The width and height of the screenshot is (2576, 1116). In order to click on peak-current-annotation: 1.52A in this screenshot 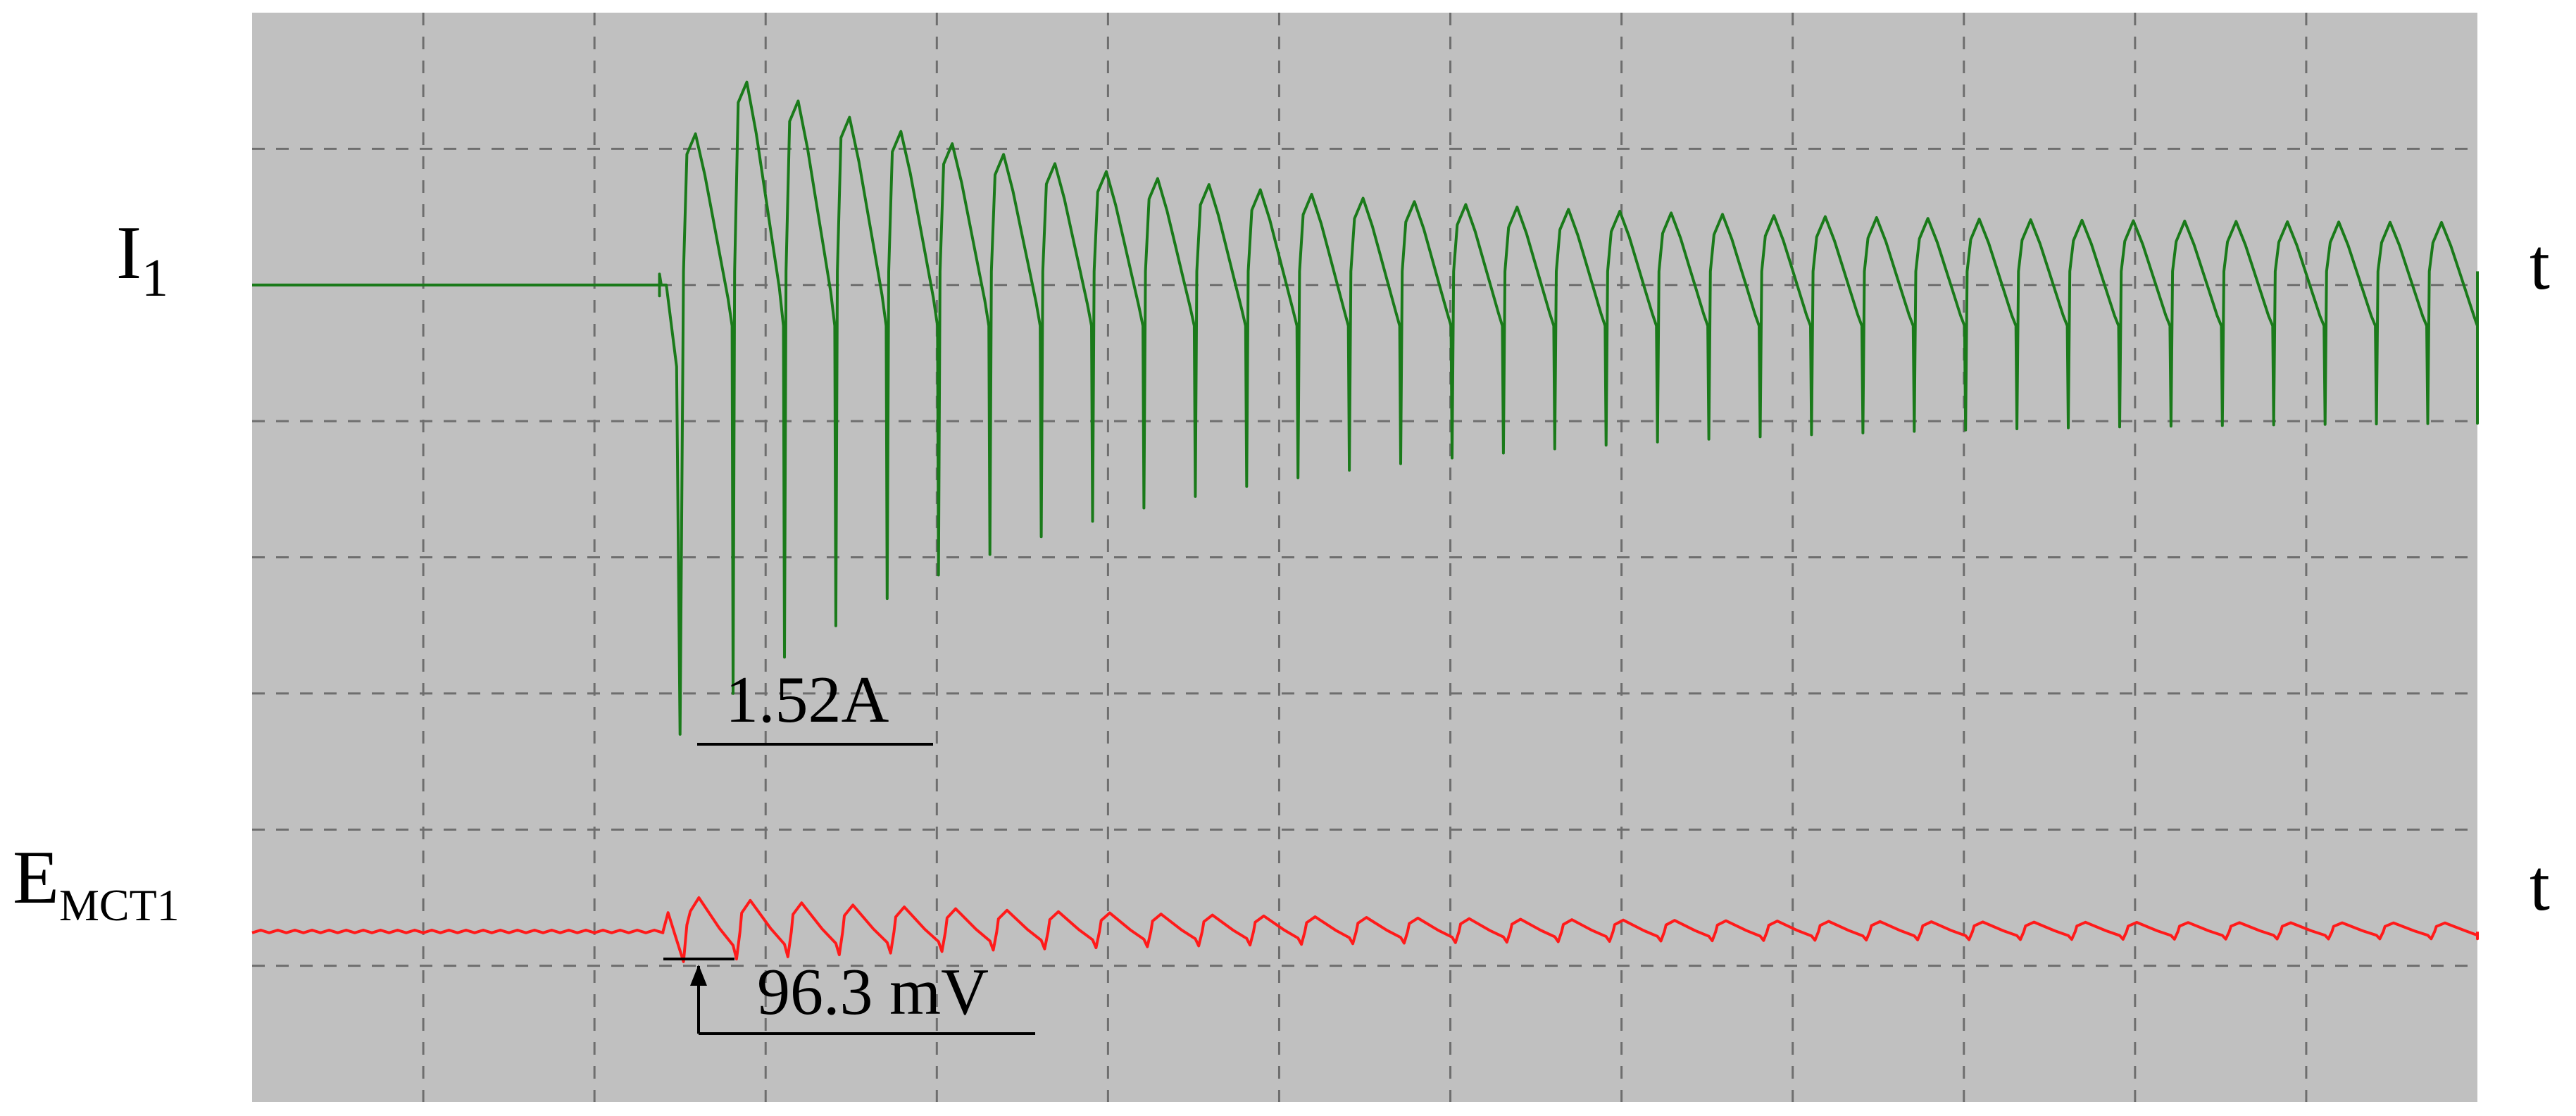, I will do `click(815, 704)`.